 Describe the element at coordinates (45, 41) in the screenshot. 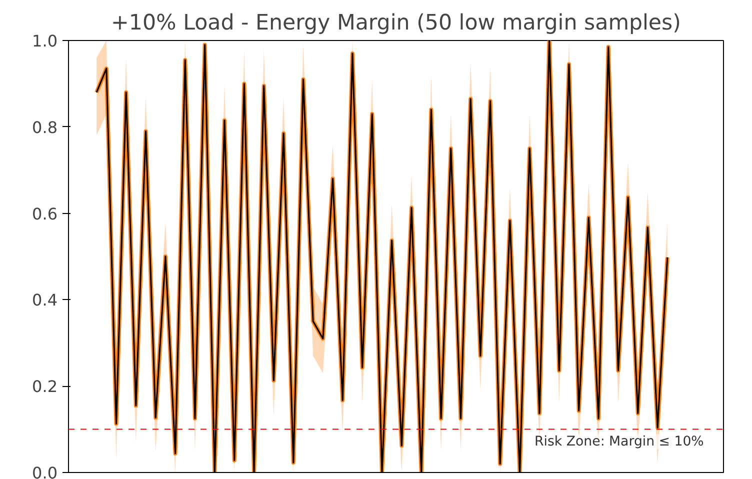

I see `y-tick-label: 1.0` at that location.